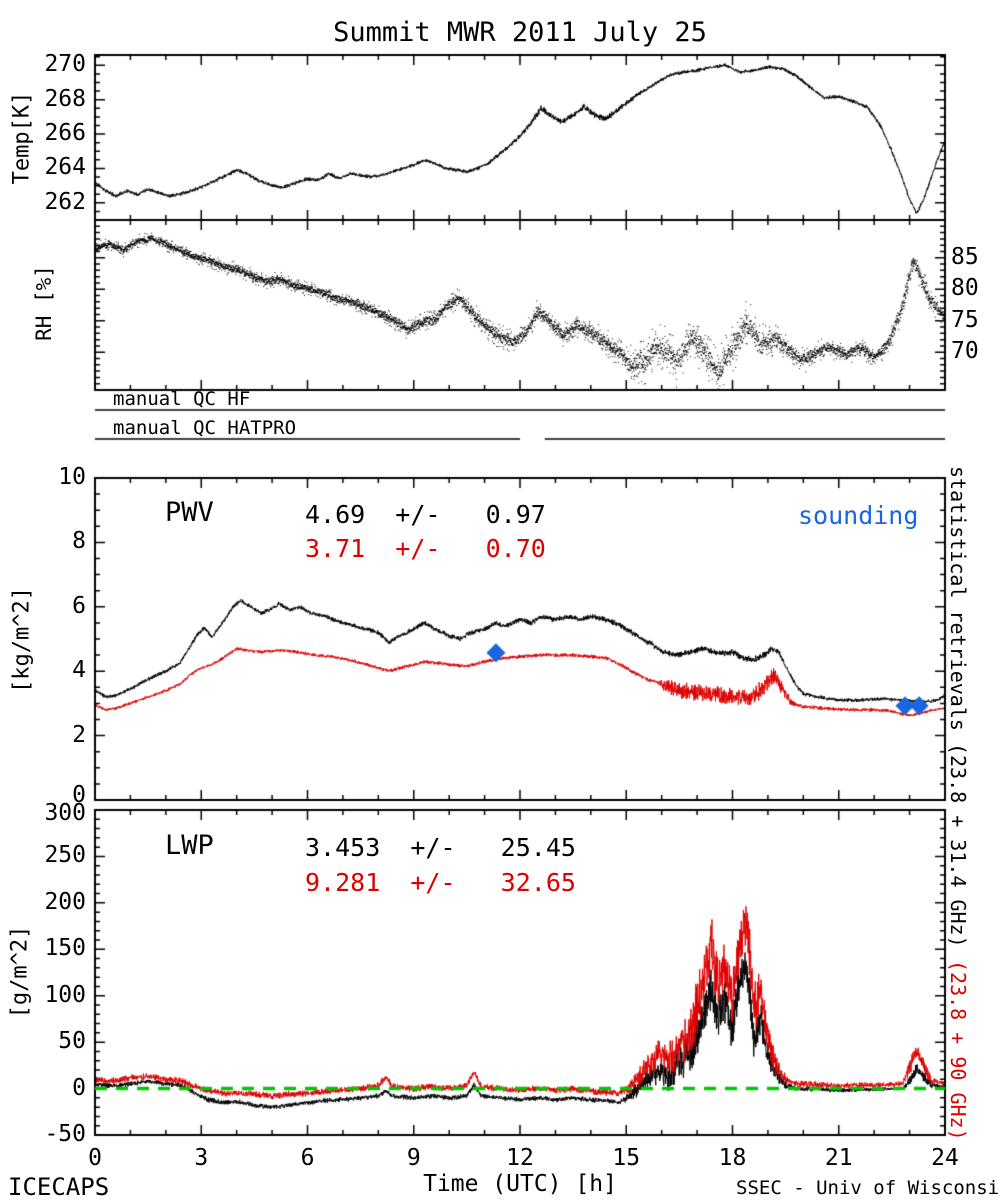  I want to click on x-tick-label: 21, so click(838, 1158).